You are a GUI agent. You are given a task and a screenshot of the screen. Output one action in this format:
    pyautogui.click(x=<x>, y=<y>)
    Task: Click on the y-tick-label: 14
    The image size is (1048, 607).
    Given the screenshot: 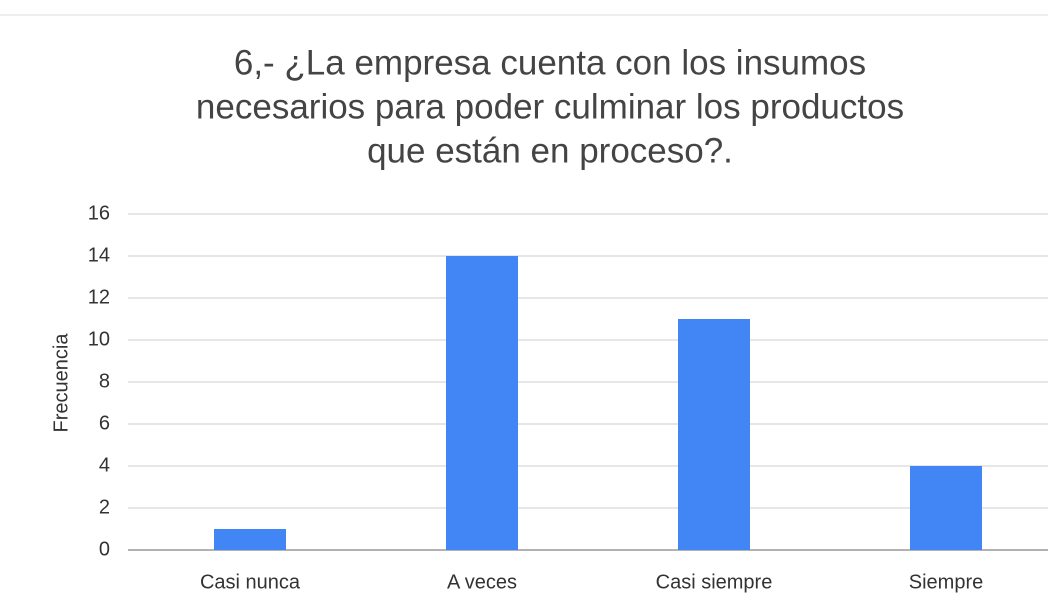 What is the action you would take?
    pyautogui.click(x=99, y=255)
    